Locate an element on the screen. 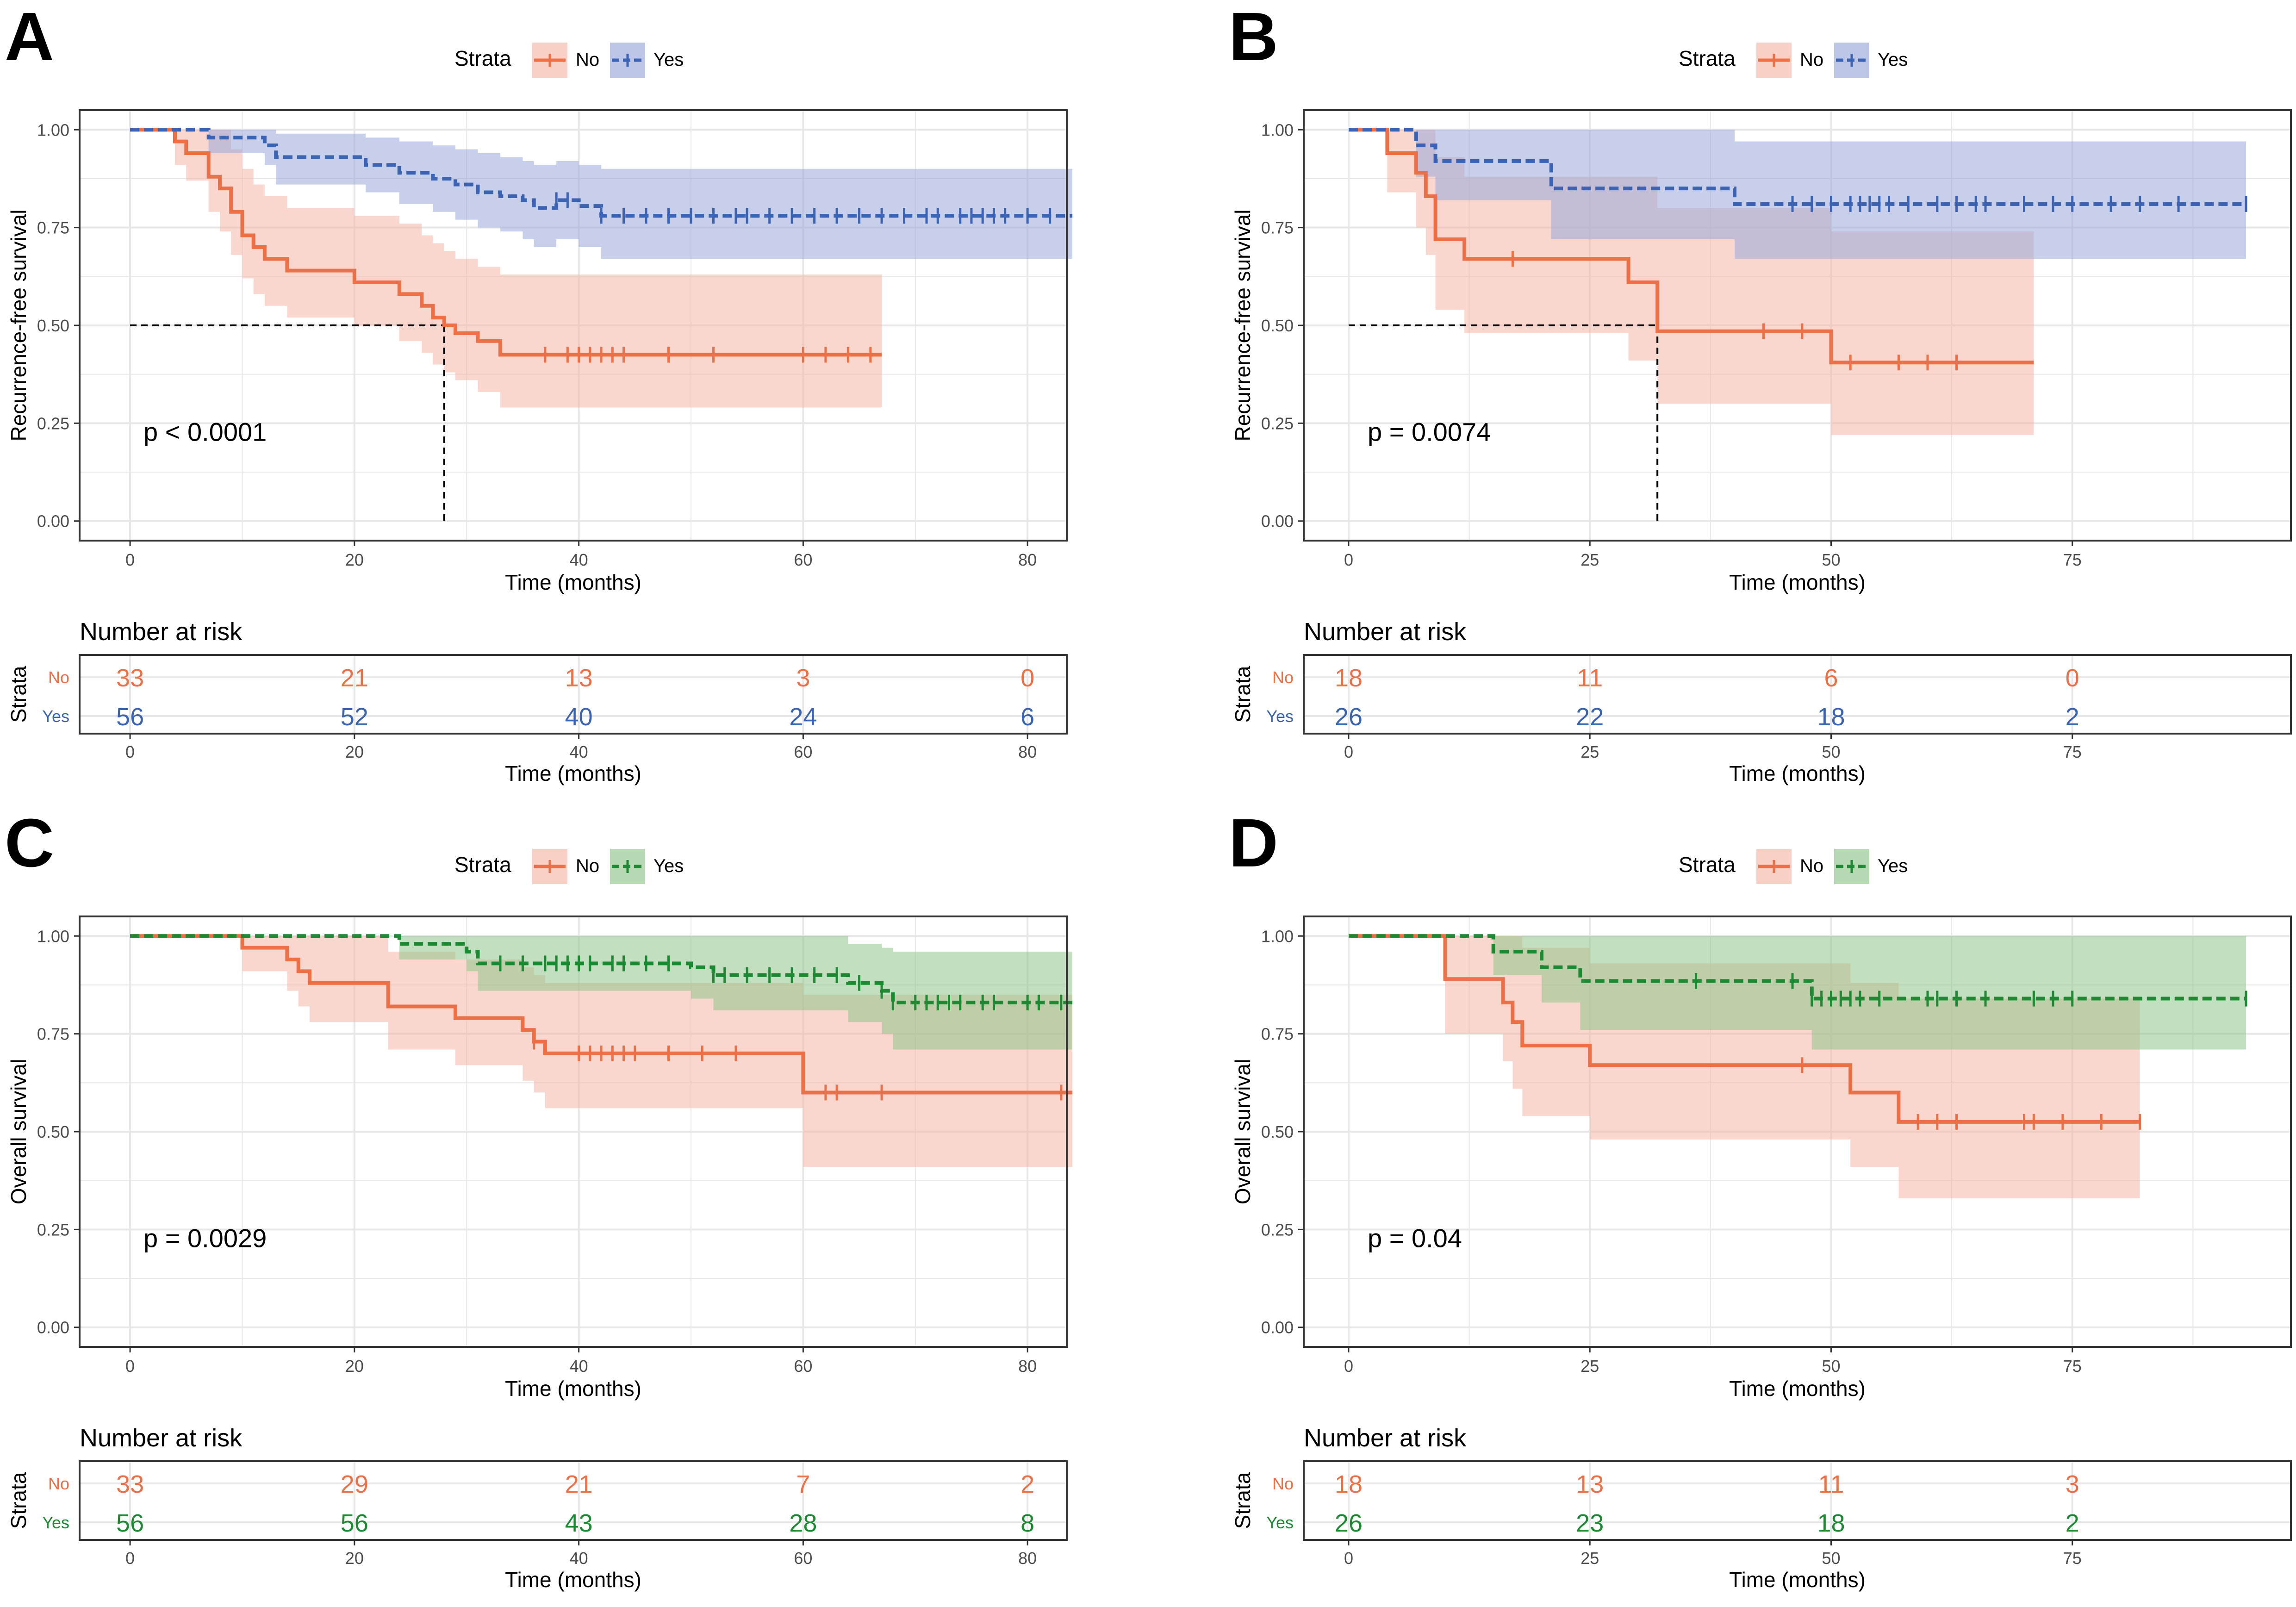  risk-count-yes: 24 is located at coordinates (803, 717).